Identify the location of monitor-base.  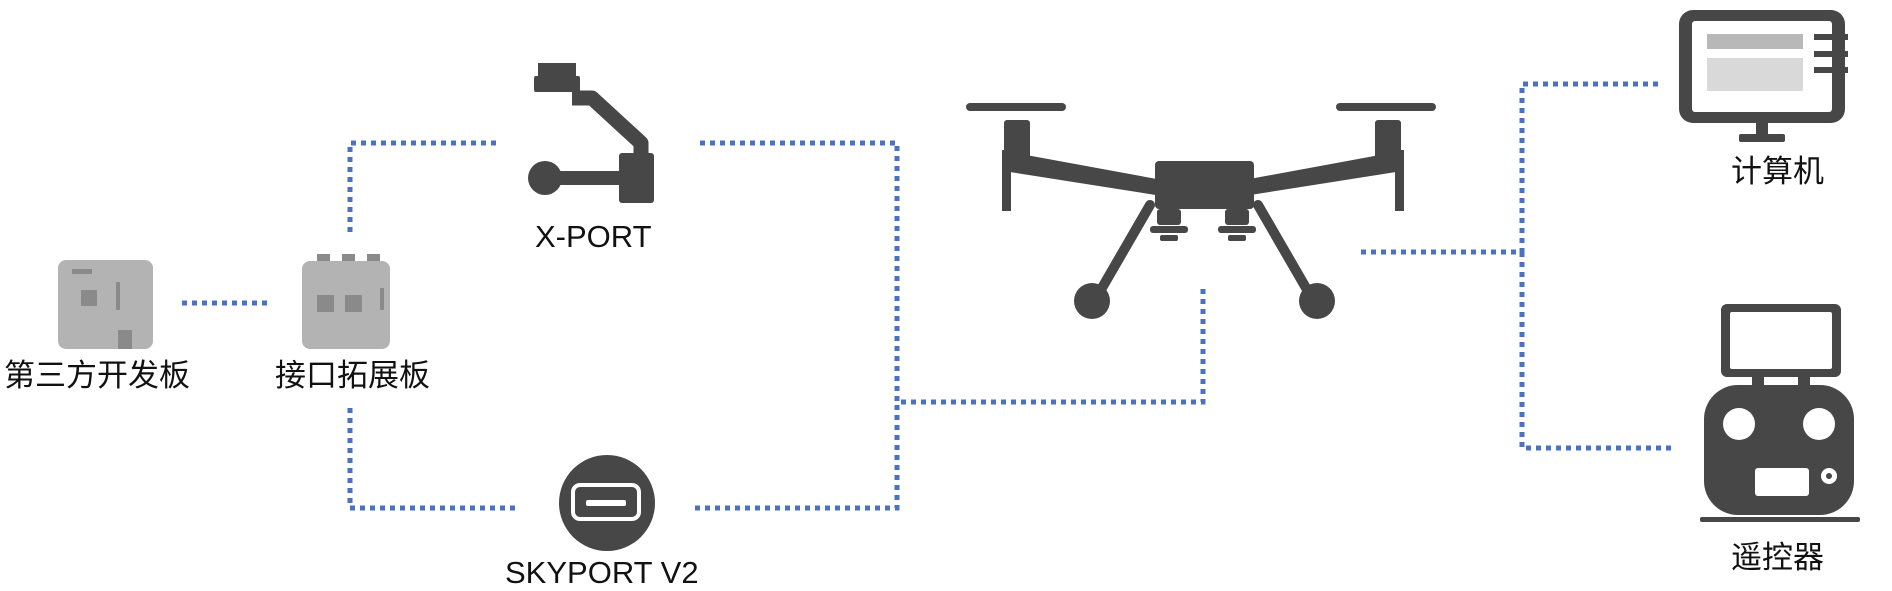
(1762, 138).